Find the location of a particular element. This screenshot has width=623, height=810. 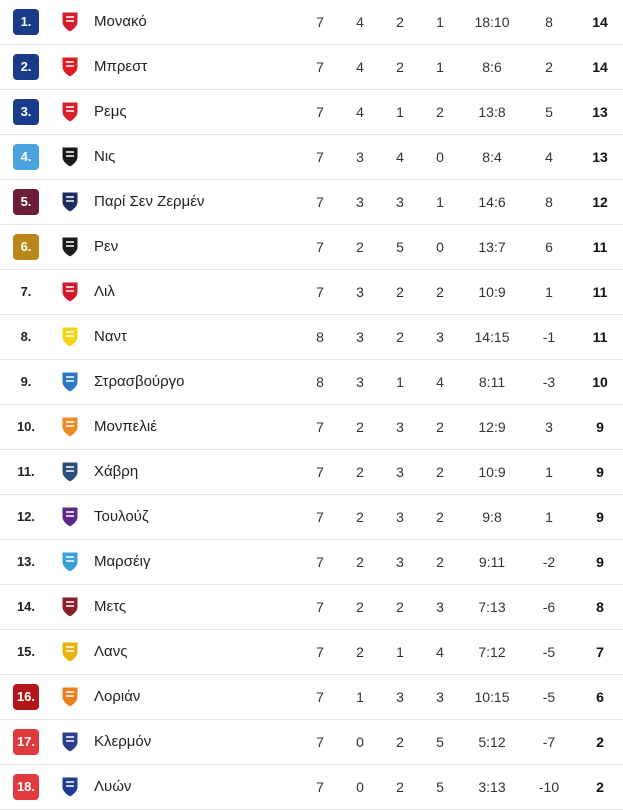

table-row: 1. Μονακό 7 4 2 1 18:10 8 14 is located at coordinates (311, 22).